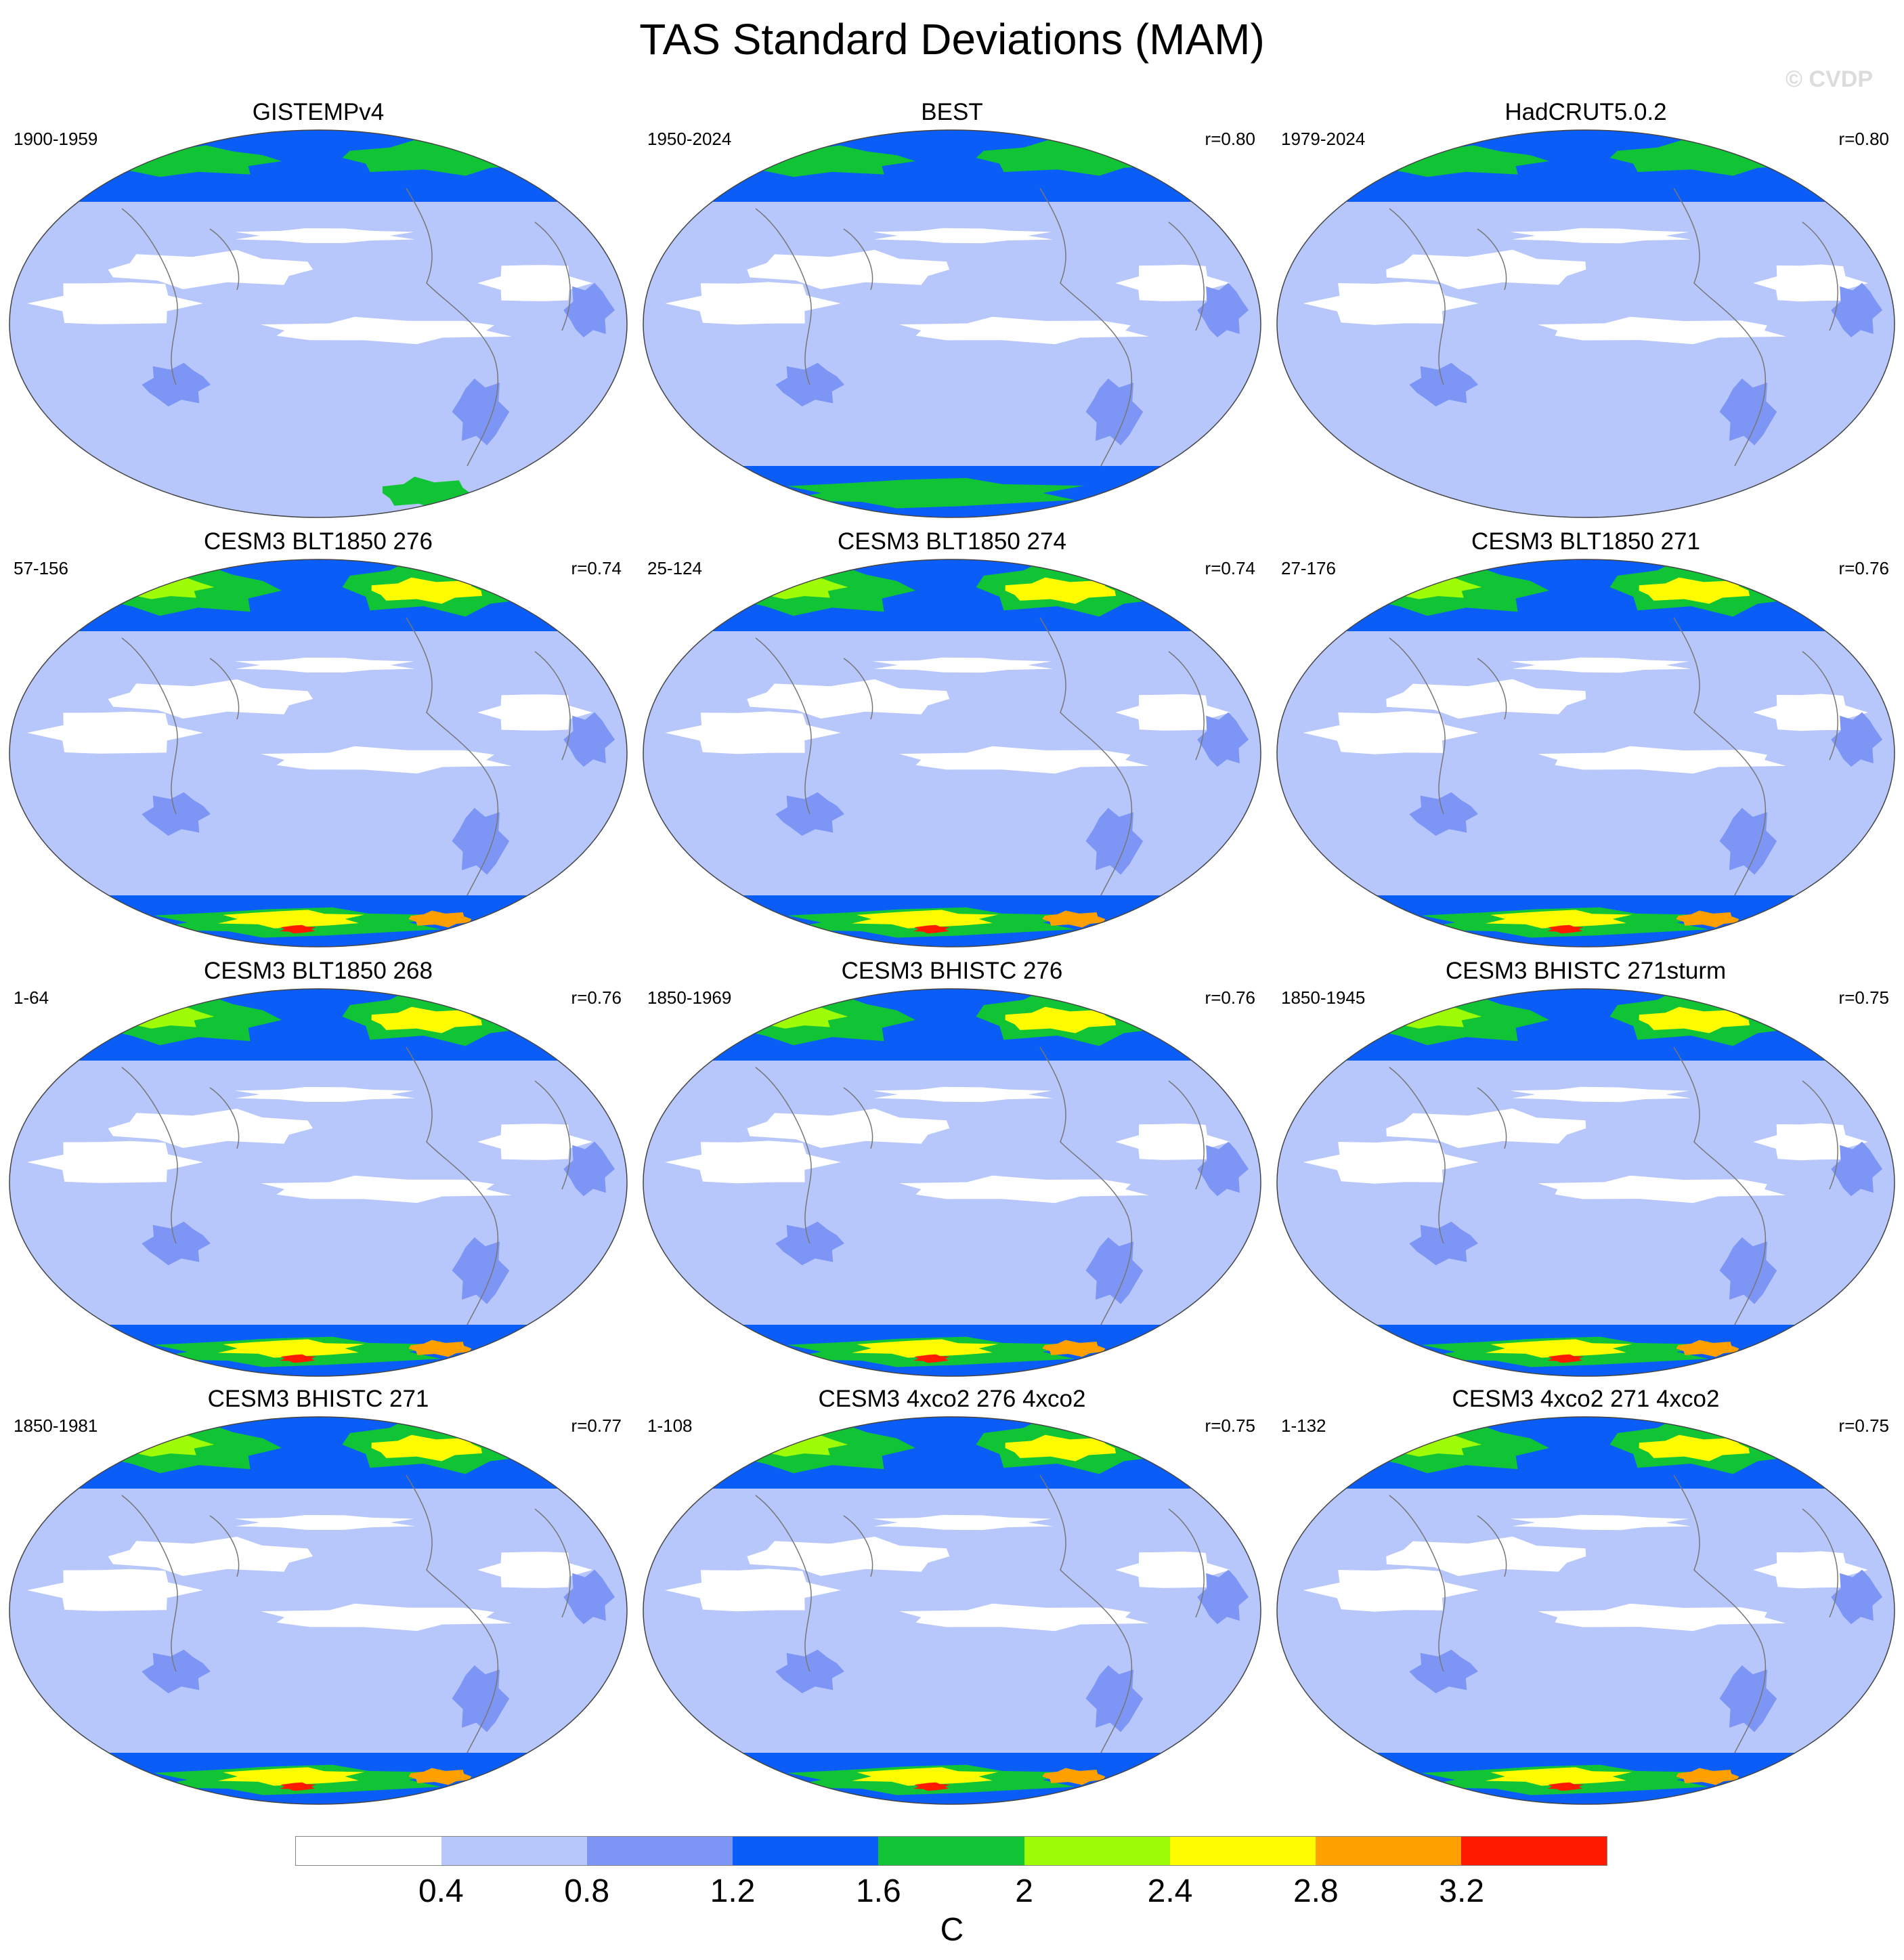 The width and height of the screenshot is (1904, 1960). Describe the element at coordinates (597, 997) in the screenshot. I see `panel-correlation: r=0.76` at that location.